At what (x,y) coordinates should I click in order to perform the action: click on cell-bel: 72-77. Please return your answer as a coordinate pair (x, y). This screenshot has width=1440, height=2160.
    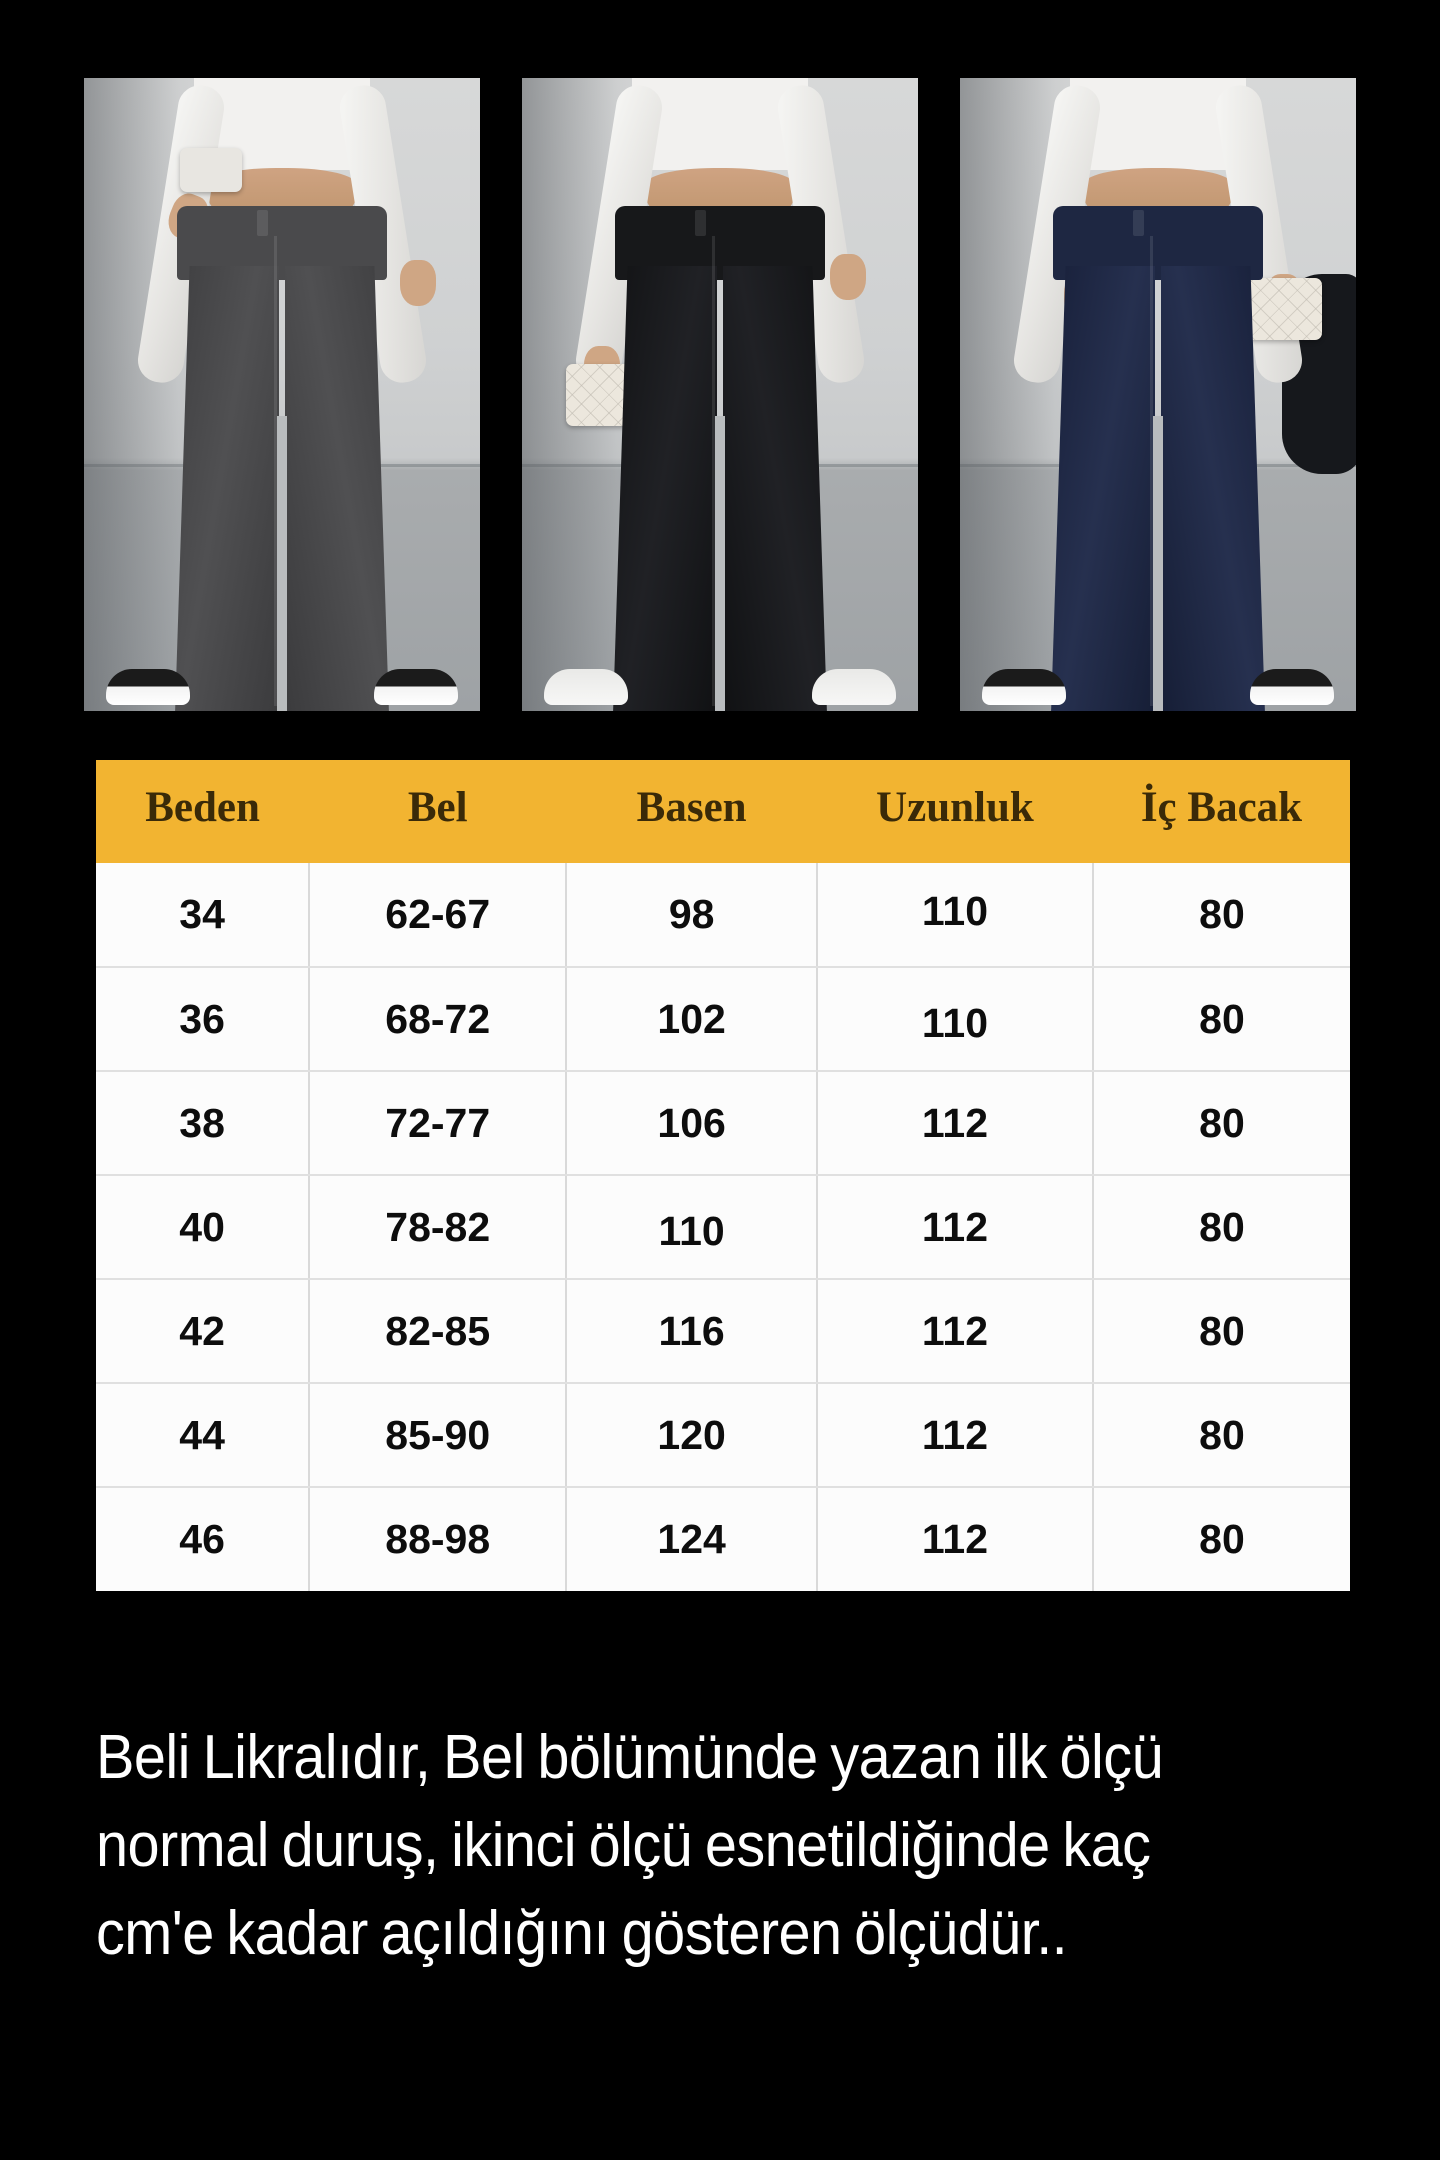
    Looking at the image, I should click on (438, 1123).